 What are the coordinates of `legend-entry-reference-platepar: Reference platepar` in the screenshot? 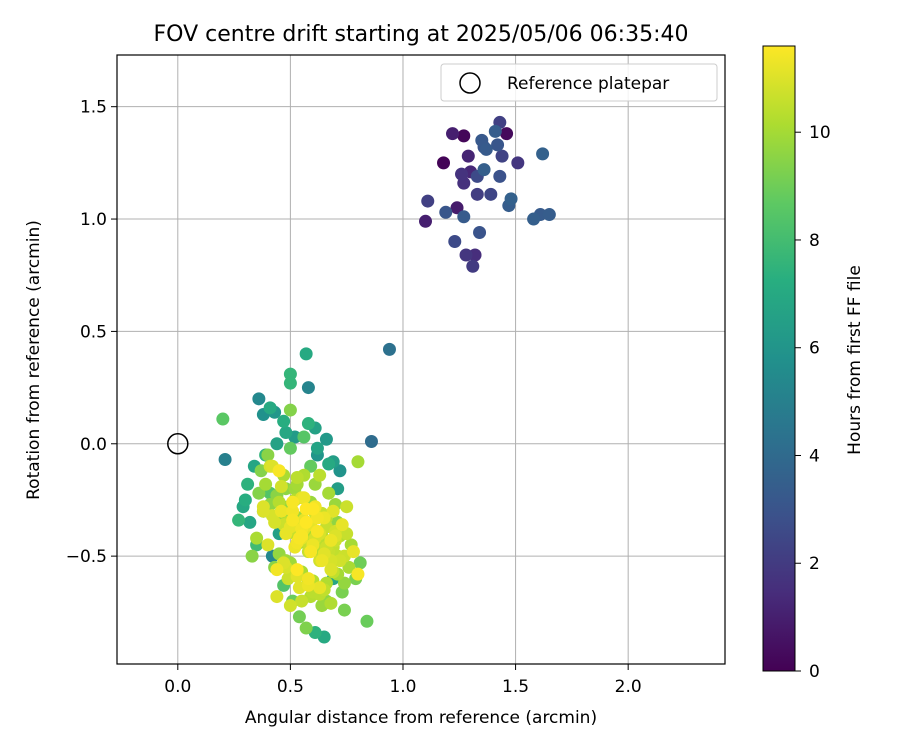 It's located at (588, 84).